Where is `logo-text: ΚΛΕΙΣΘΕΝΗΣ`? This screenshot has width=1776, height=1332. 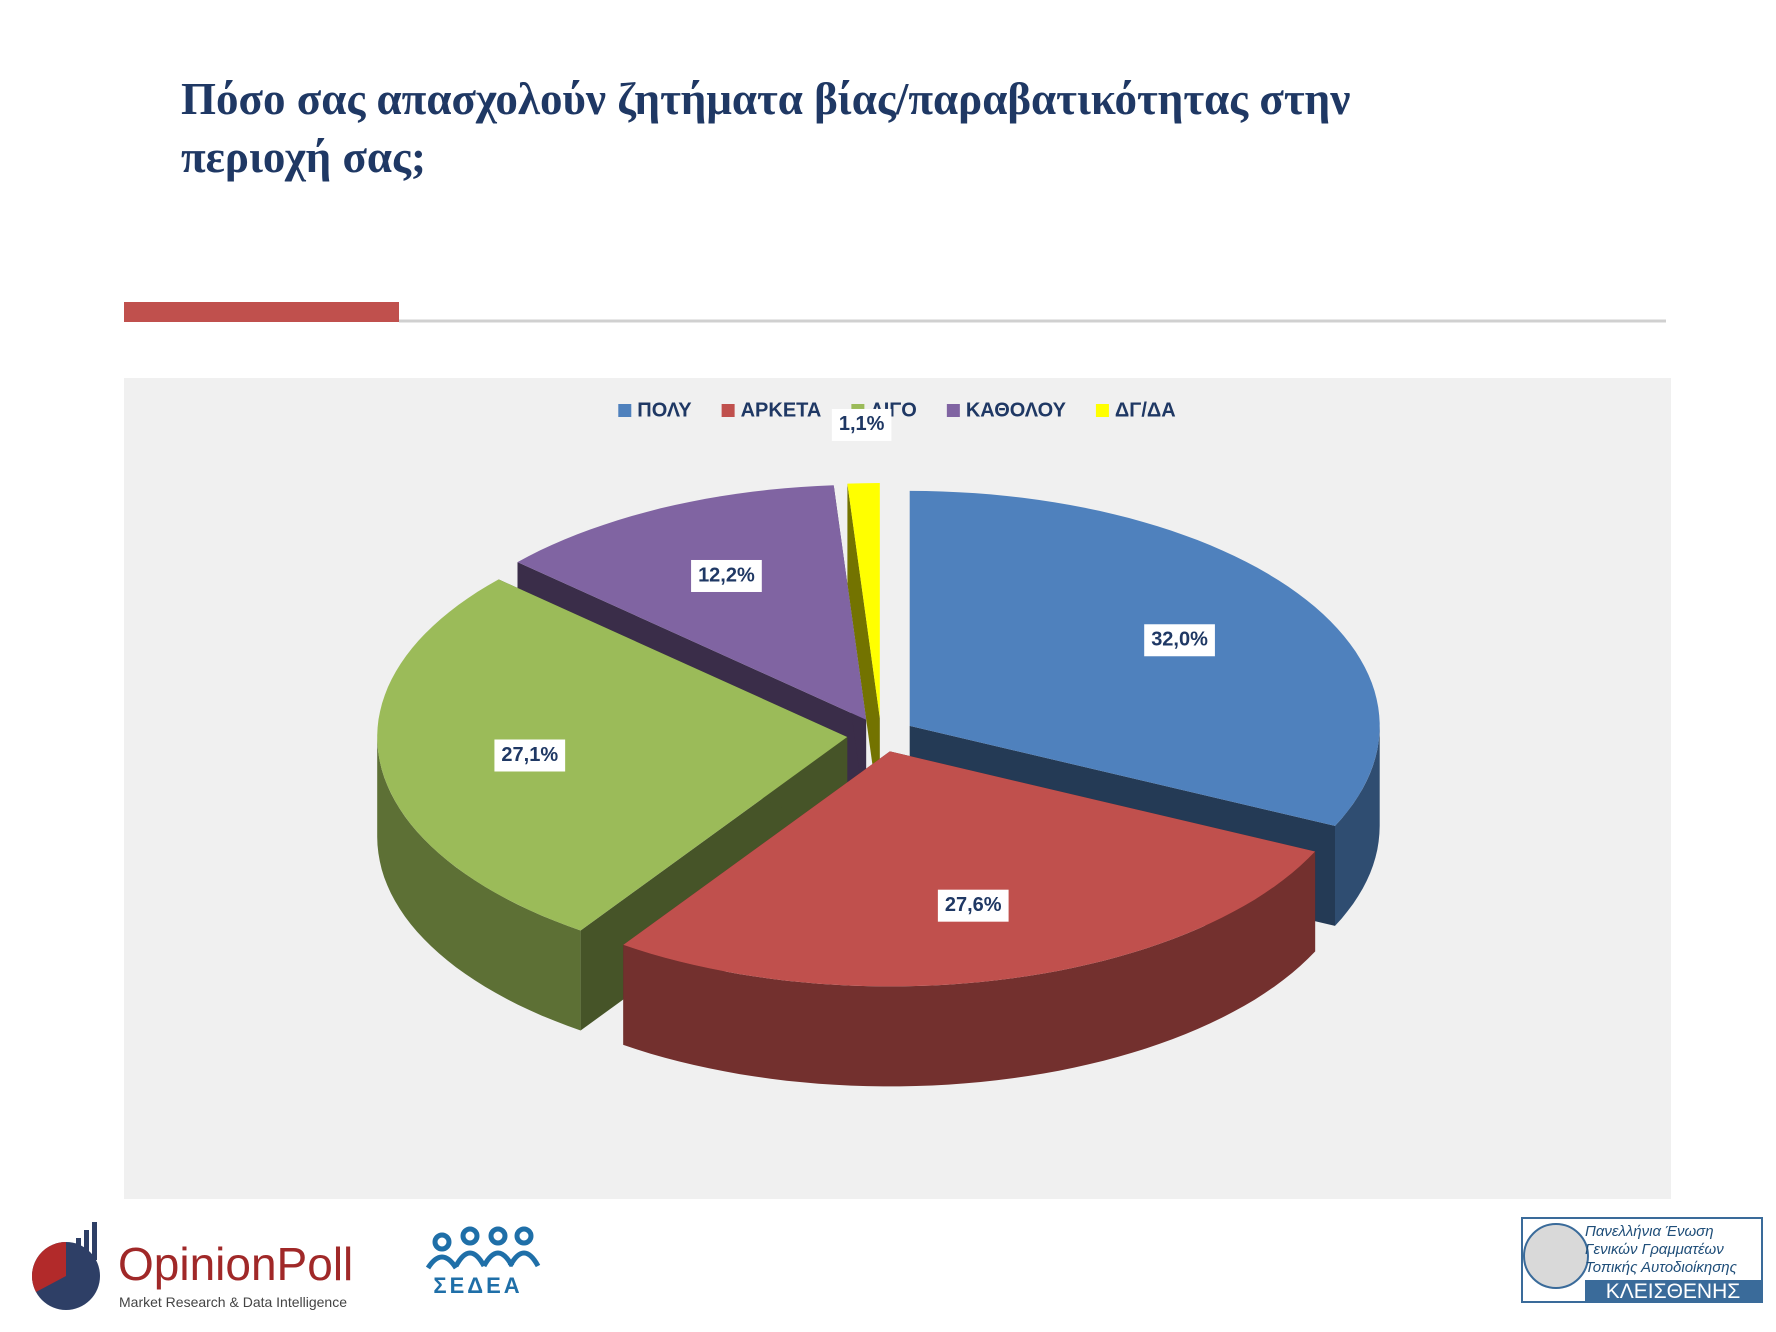 logo-text: ΚΛΕΙΣΘΕΝΗΣ is located at coordinates (1673, 1291).